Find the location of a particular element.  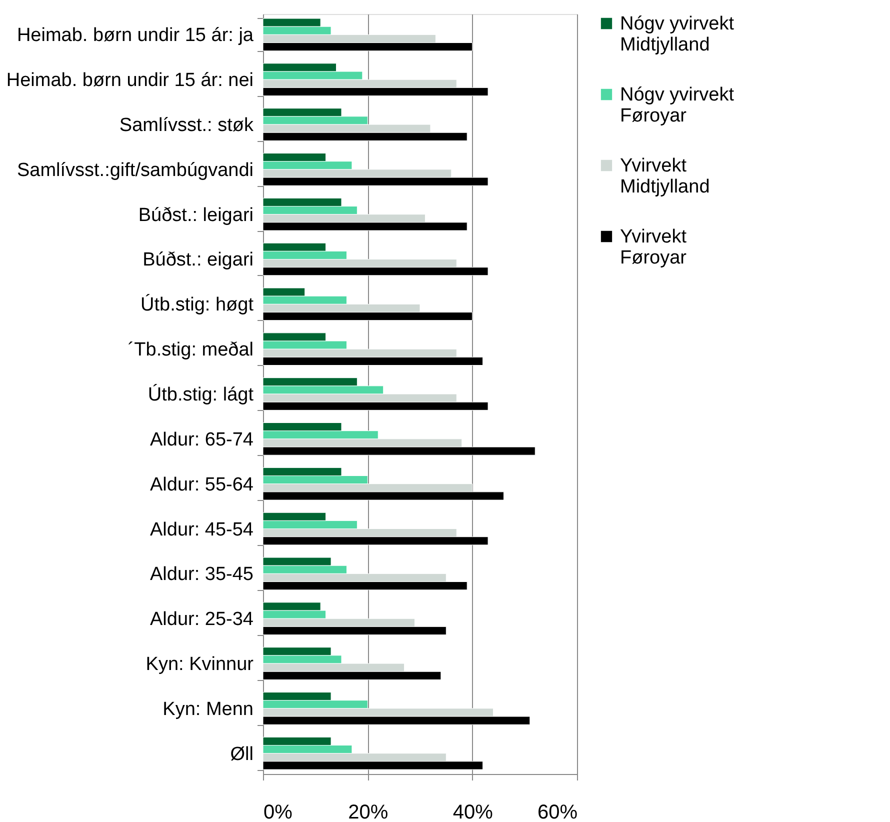

legend-label: Yvirvekt Midtjylland is located at coordinates (665, 177).